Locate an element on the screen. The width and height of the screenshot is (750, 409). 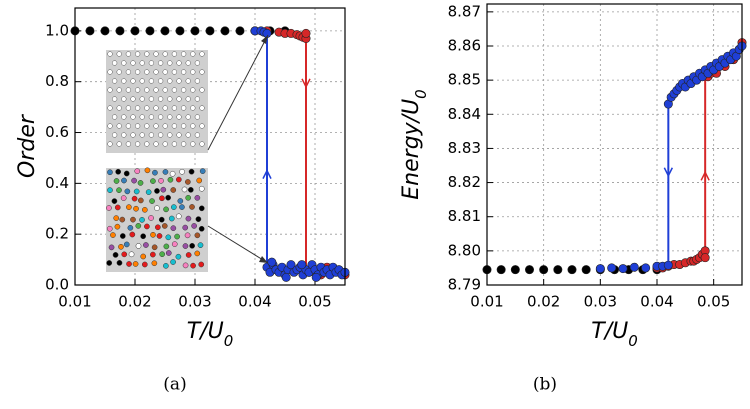
y-tick-label: 0.6 is located at coordinates (57, 132).